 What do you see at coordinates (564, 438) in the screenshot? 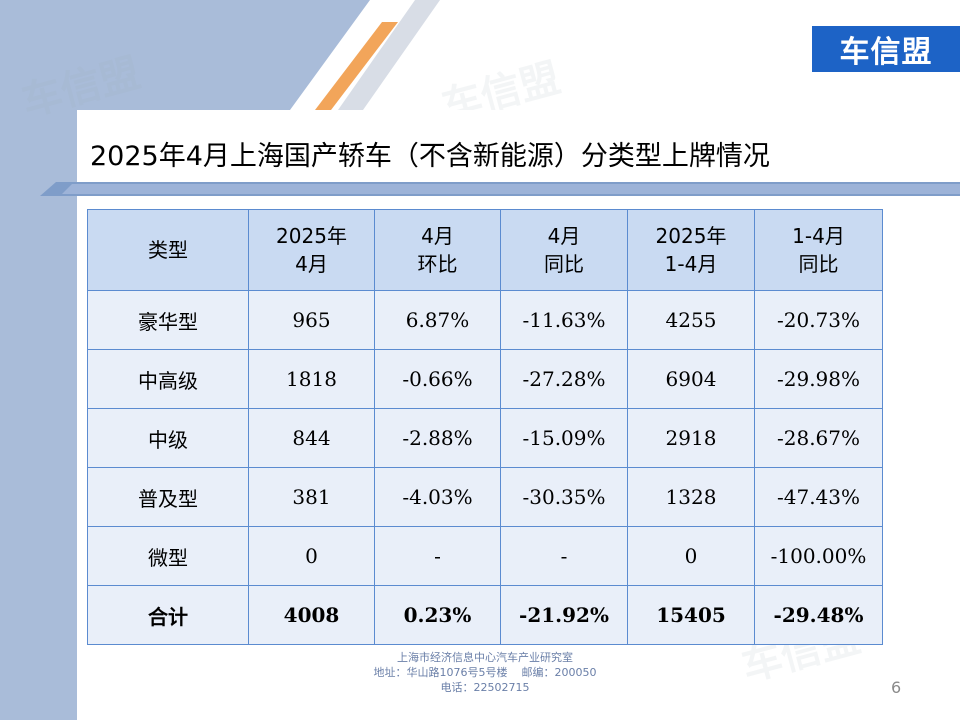
I see `cell-value: -15.09%` at bounding box center [564, 438].